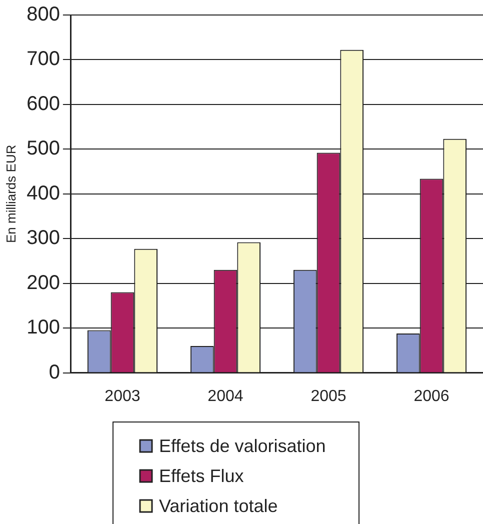 The image size is (483, 524). What do you see at coordinates (10, 194) in the screenshot?
I see `y-axis-title: En milliards EUR` at bounding box center [10, 194].